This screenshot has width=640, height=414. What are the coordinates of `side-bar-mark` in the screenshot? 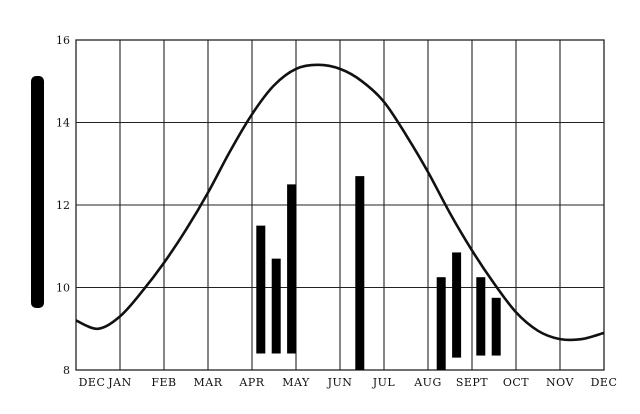 It's located at (37, 192).